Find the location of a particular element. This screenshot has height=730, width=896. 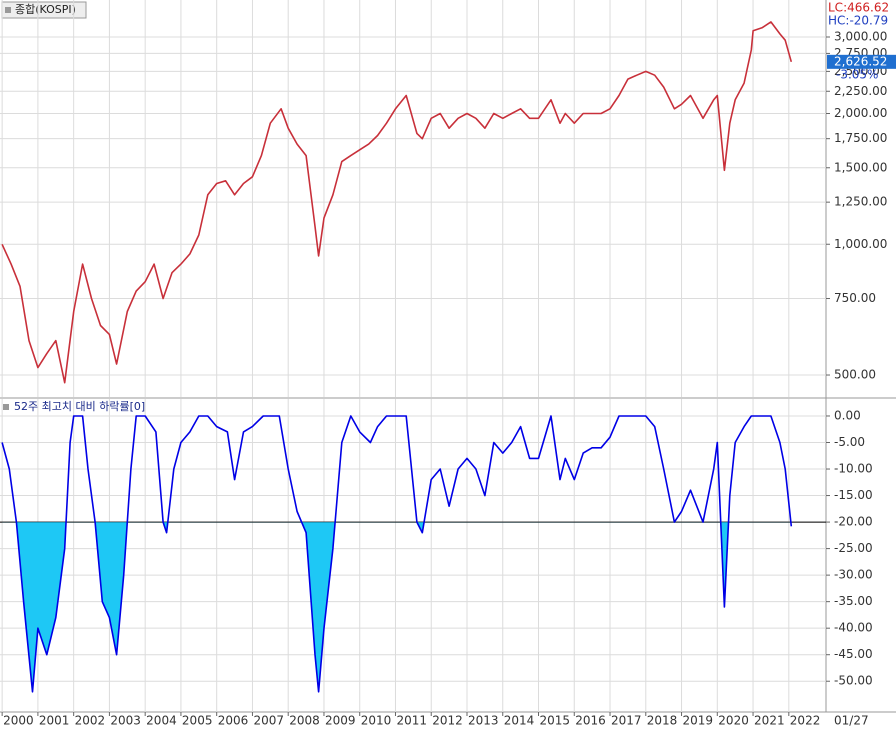

x-tick-label: 2006 is located at coordinates (233, 721).